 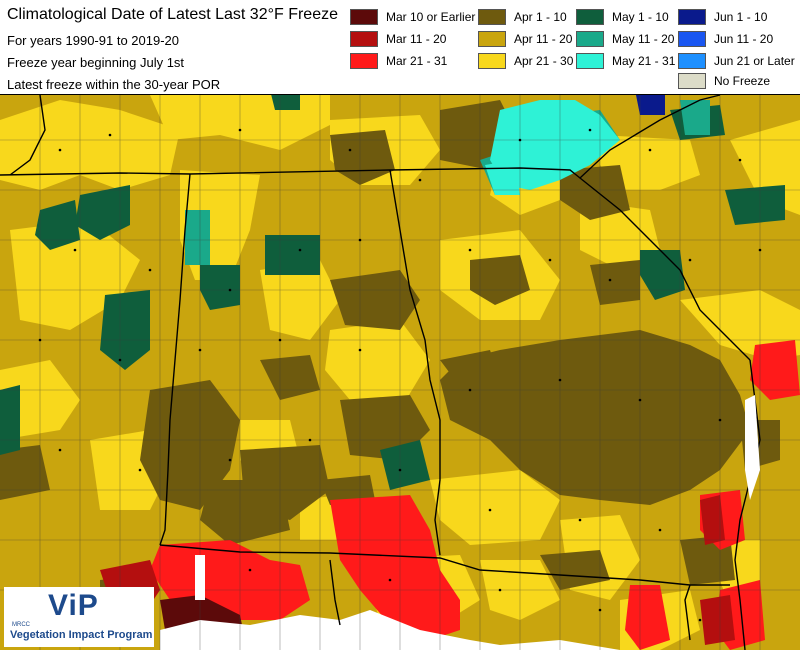 What do you see at coordinates (644, 61) in the screenshot?
I see `legend-label: May 21 - 31` at bounding box center [644, 61].